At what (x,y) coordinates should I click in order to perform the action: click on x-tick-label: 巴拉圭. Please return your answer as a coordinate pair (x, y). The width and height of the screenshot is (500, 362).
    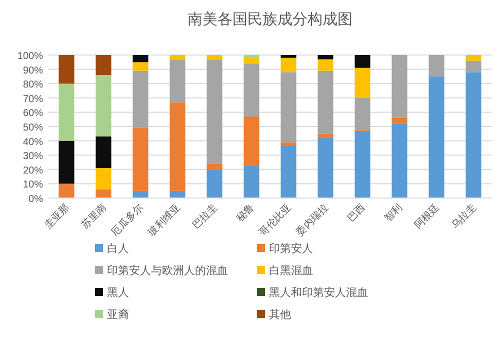
    Looking at the image, I should click on (205, 217).